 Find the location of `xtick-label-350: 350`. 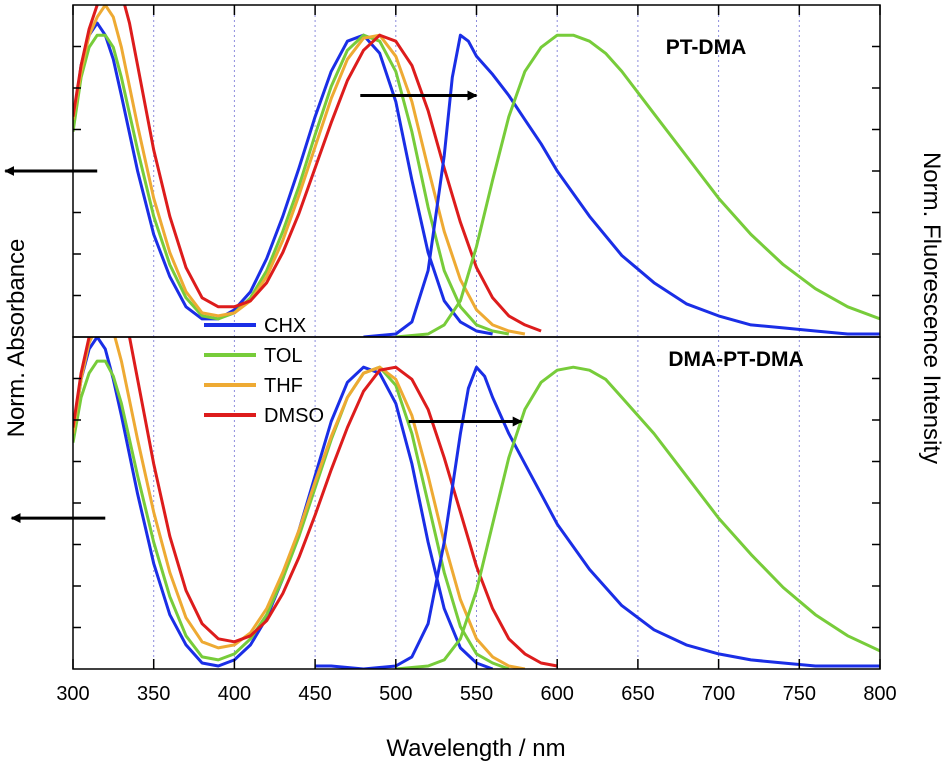

xtick-label-350: 350 is located at coordinates (153, 694).